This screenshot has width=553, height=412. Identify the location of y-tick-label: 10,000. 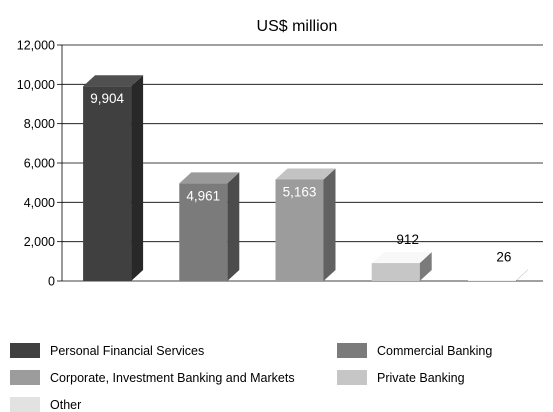
(36, 85).